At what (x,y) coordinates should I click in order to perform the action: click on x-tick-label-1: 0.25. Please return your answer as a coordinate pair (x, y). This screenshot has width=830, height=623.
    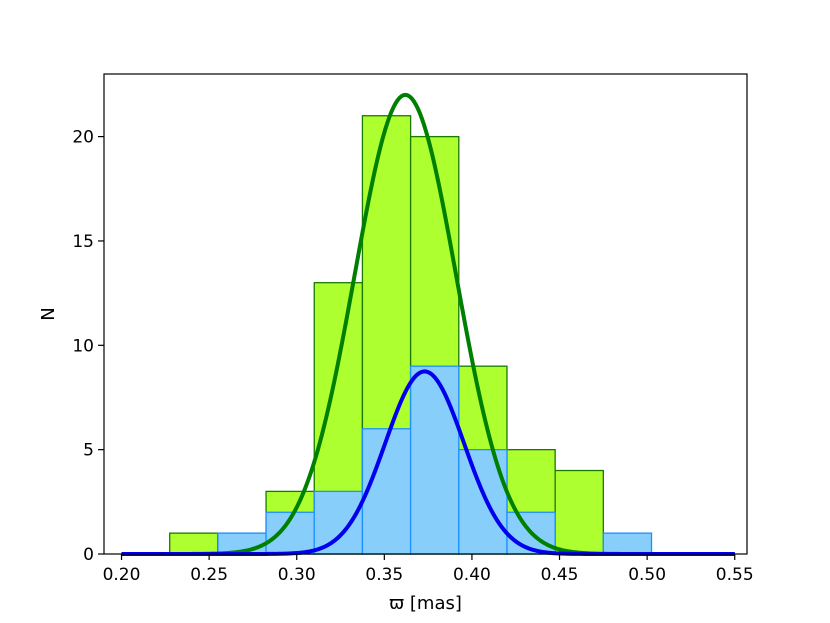
    Looking at the image, I should click on (209, 575).